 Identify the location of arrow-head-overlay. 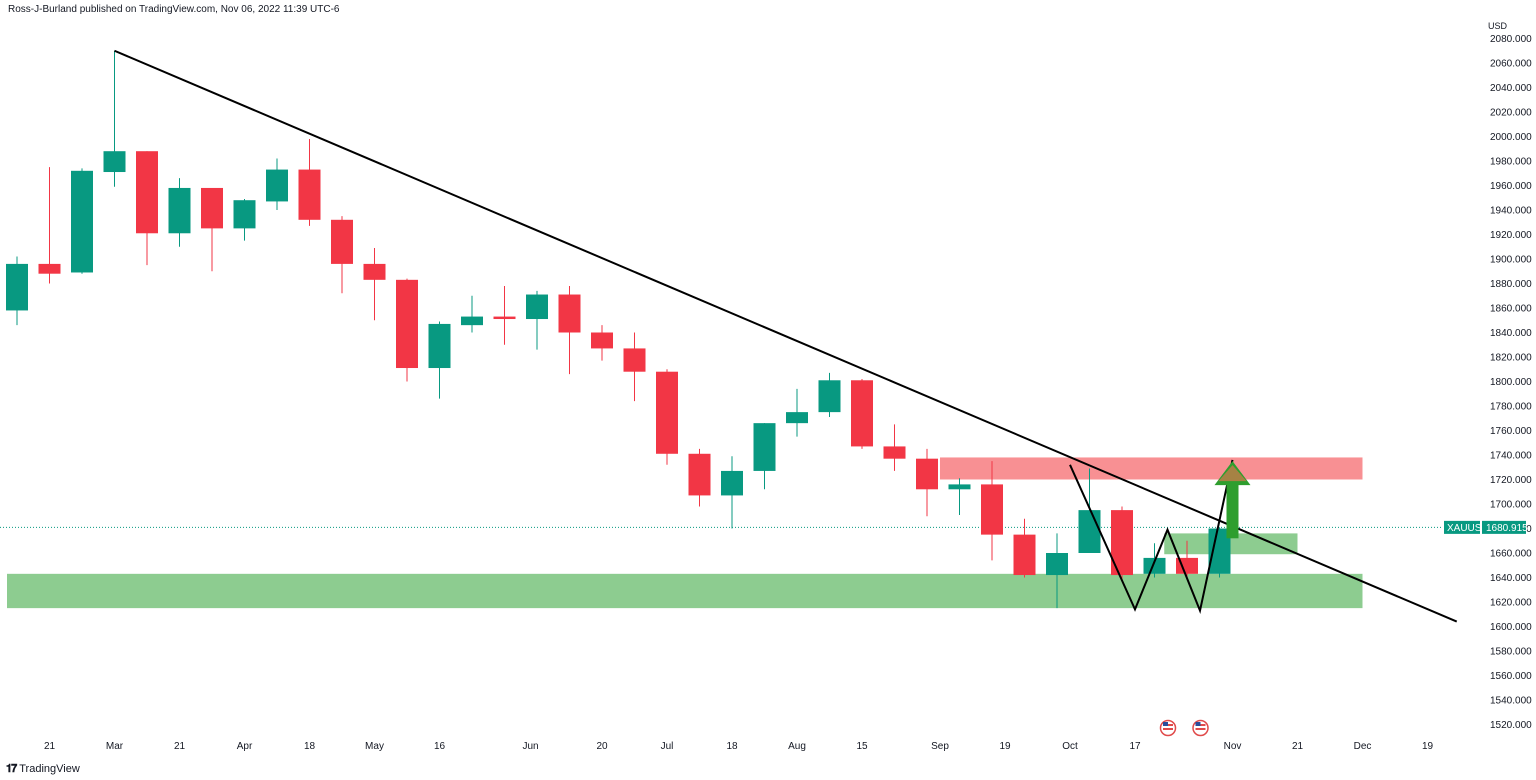
(1232, 473).